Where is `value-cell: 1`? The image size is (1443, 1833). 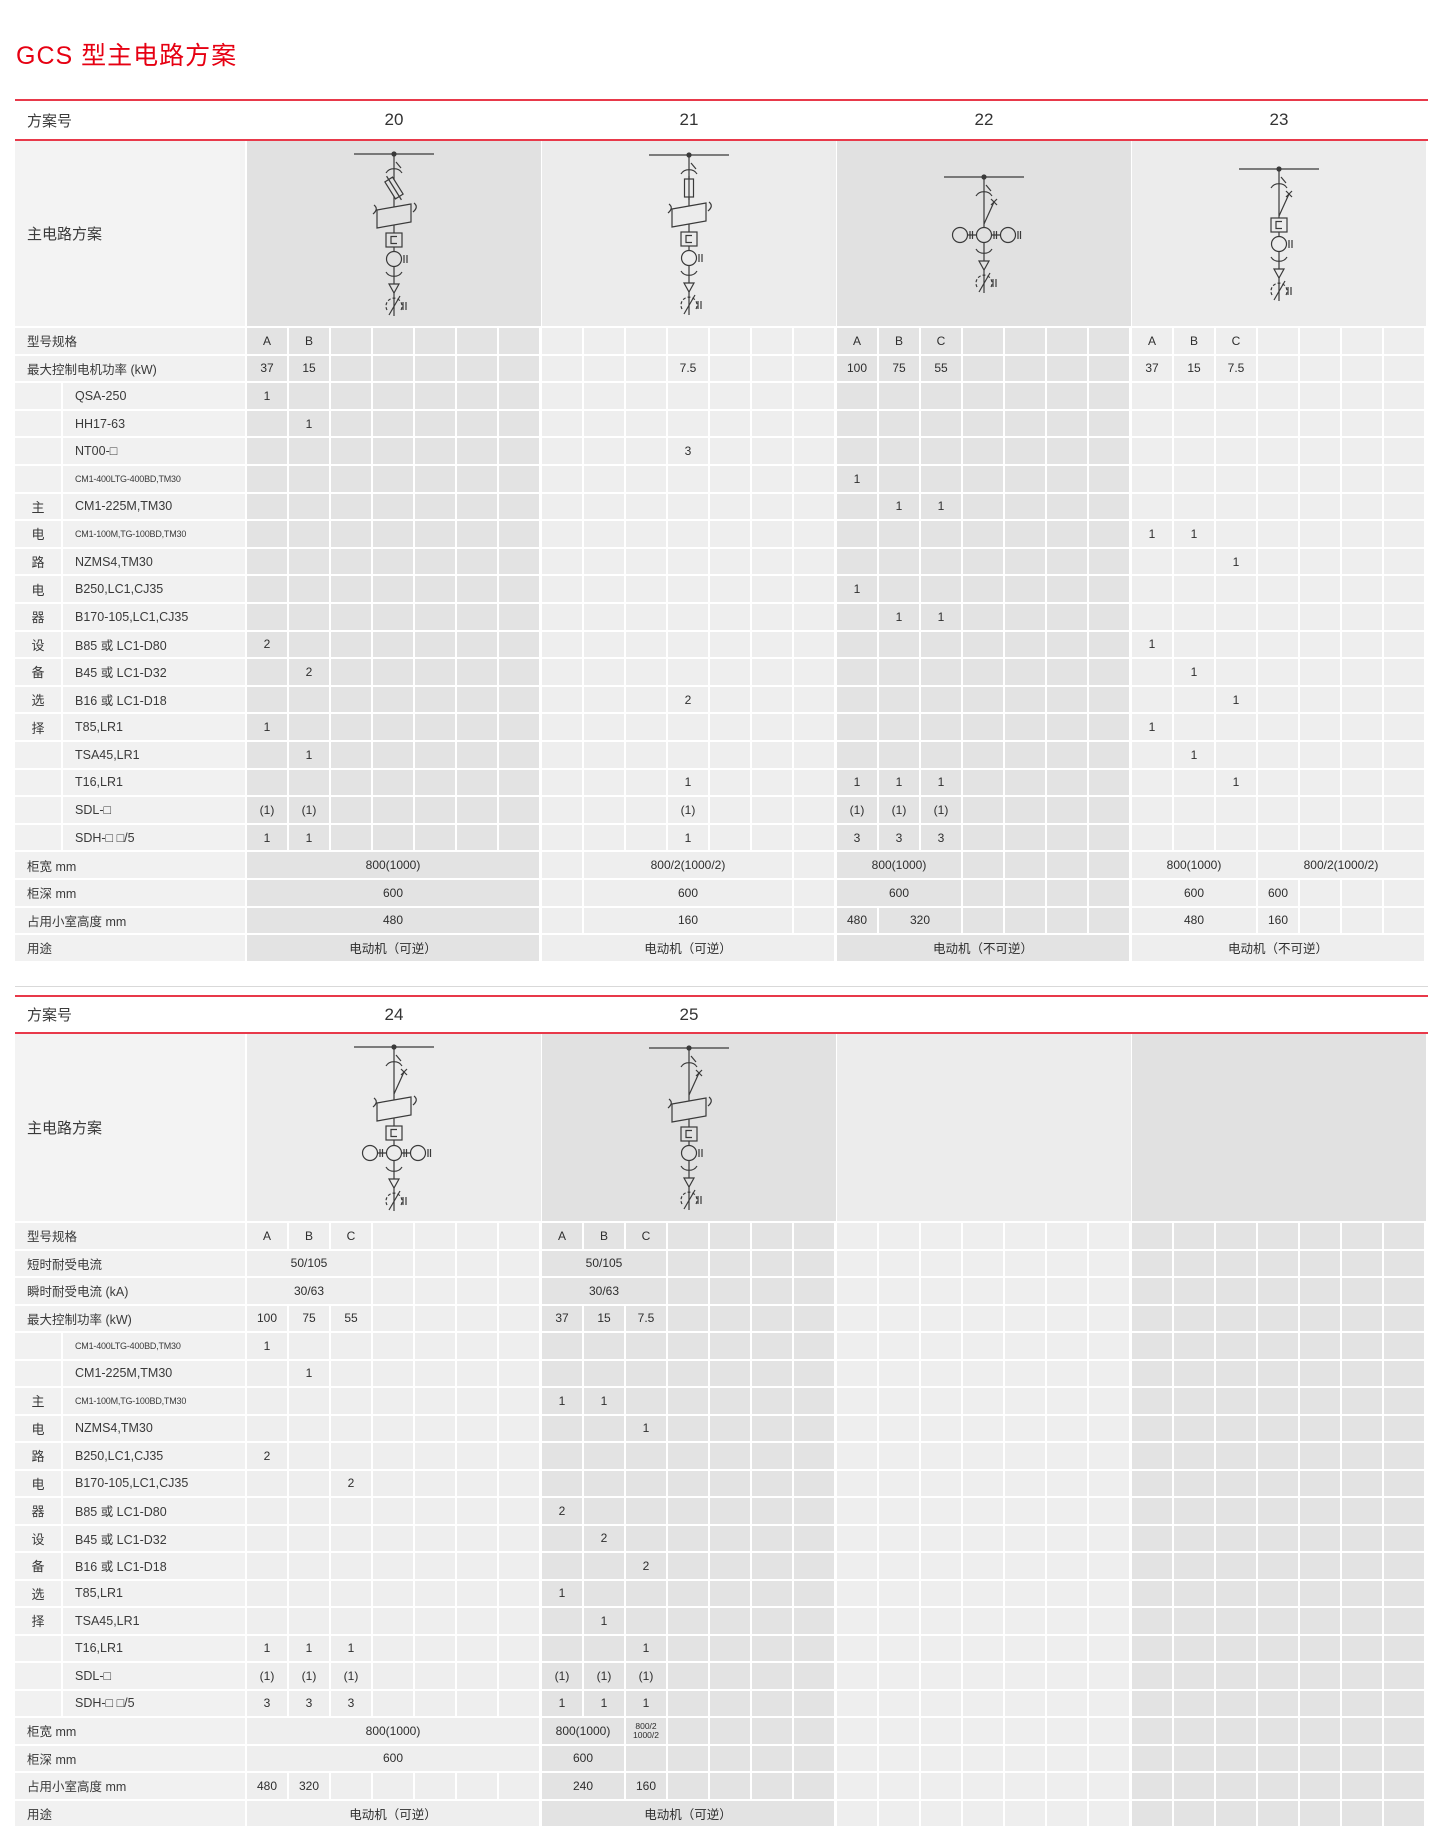 value-cell: 1 is located at coordinates (646, 1703).